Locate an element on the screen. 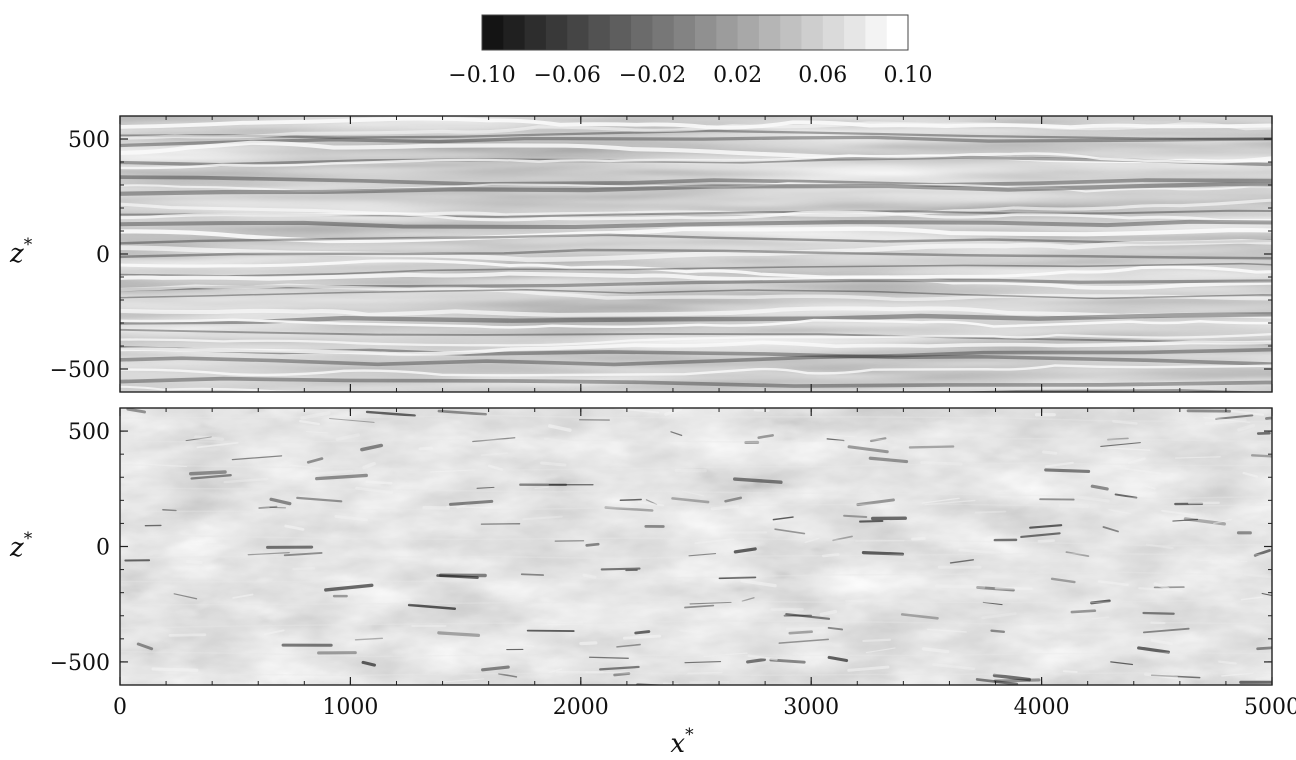 The width and height of the screenshot is (1296, 760). colorbar-tick-label: 0.06 is located at coordinates (822, 75).